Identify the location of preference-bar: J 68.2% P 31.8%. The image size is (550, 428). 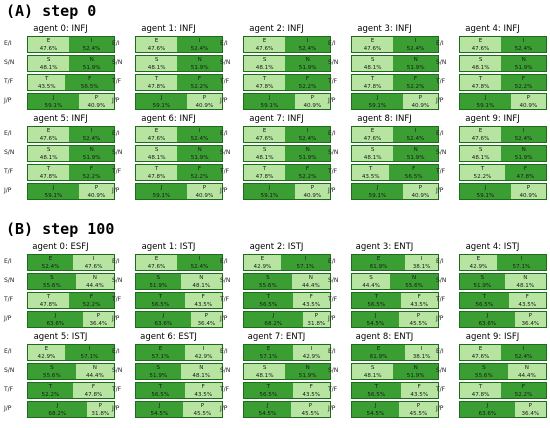
(71, 409).